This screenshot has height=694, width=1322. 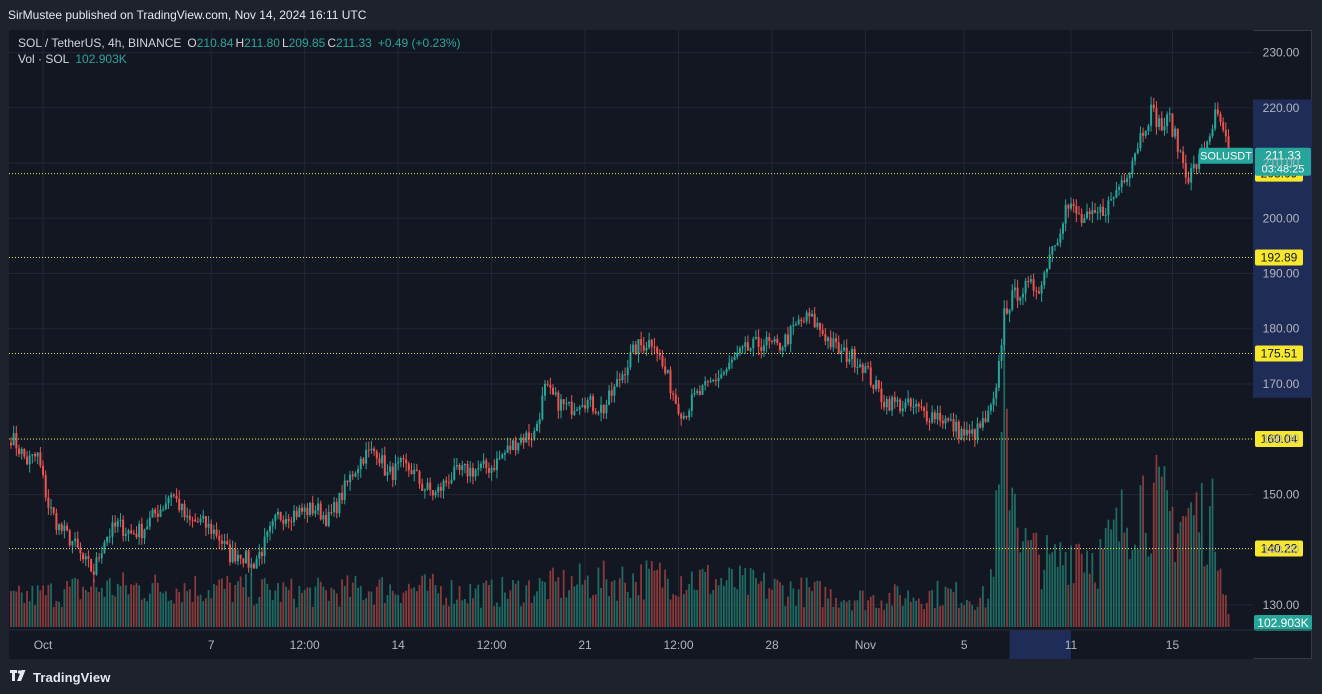 What do you see at coordinates (44, 59) in the screenshot?
I see `volume-label: Vol · SOL` at bounding box center [44, 59].